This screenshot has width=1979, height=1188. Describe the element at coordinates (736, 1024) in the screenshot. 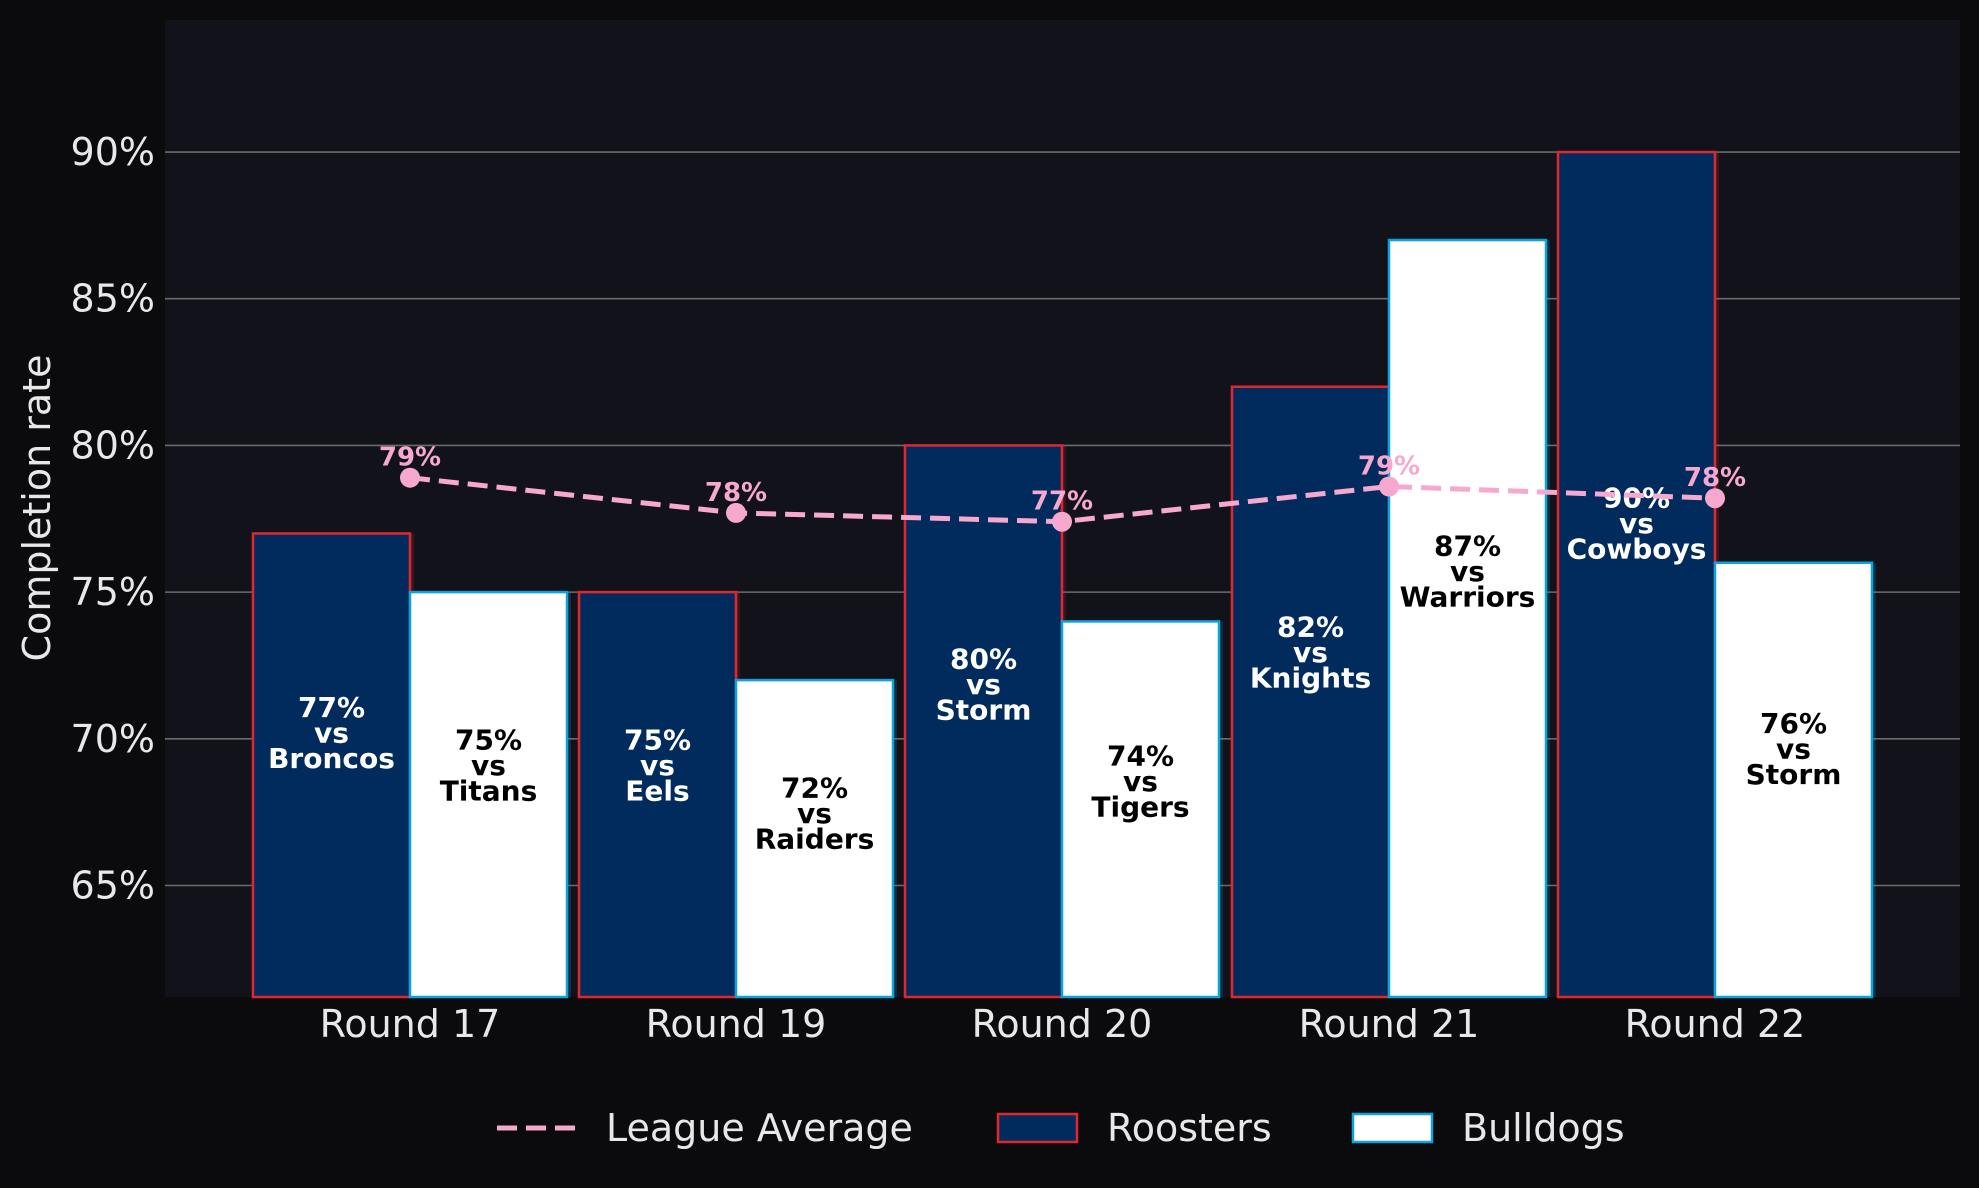

I see `x-tick-label: Round 19` at that location.